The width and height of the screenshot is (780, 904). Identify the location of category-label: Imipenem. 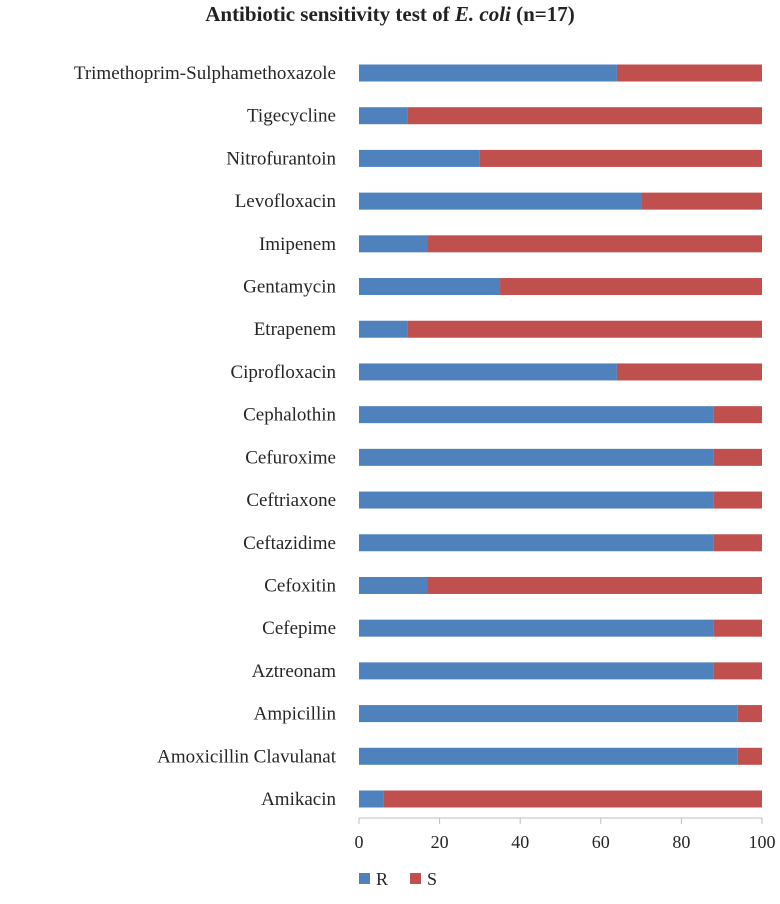
(297, 244).